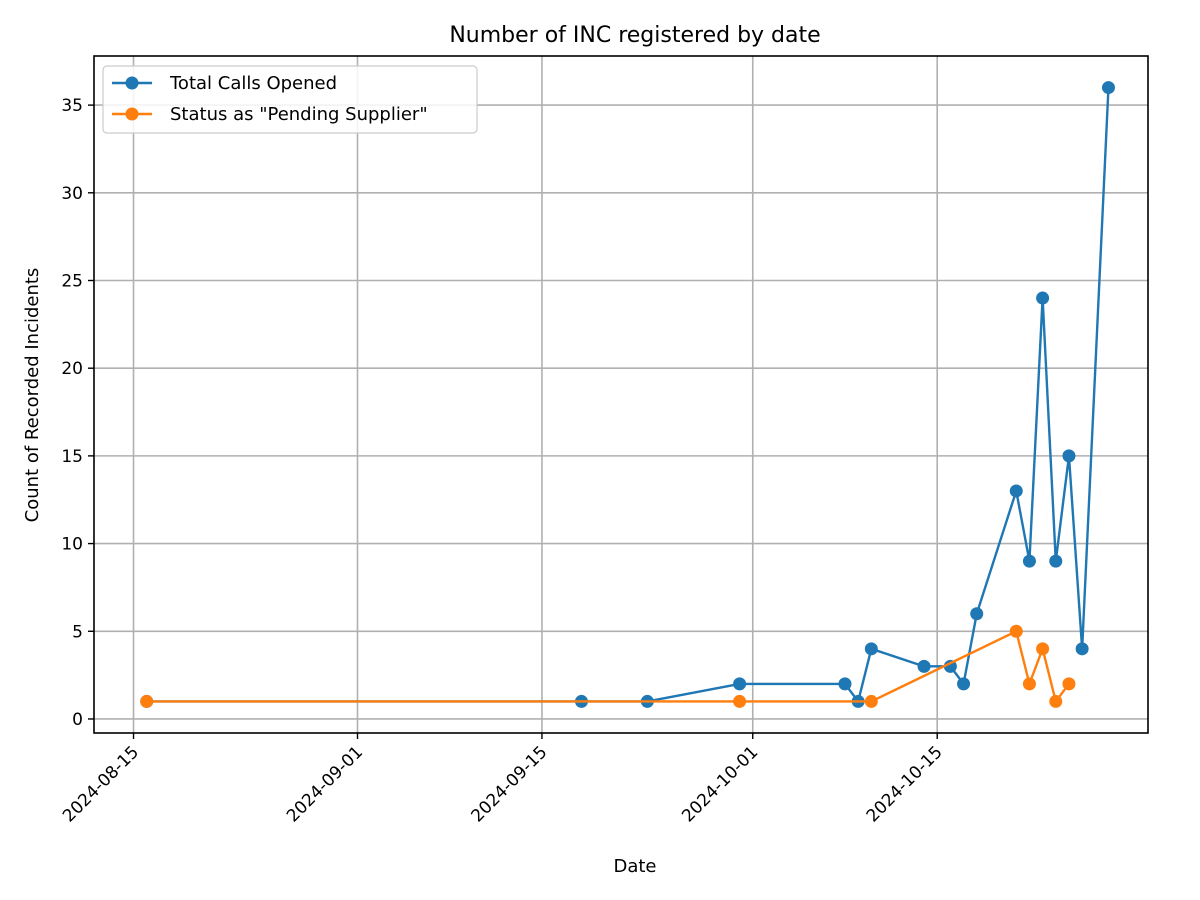 The image size is (1200, 900). What do you see at coordinates (77, 632) in the screenshot?
I see `y-tick-label: 5` at bounding box center [77, 632].